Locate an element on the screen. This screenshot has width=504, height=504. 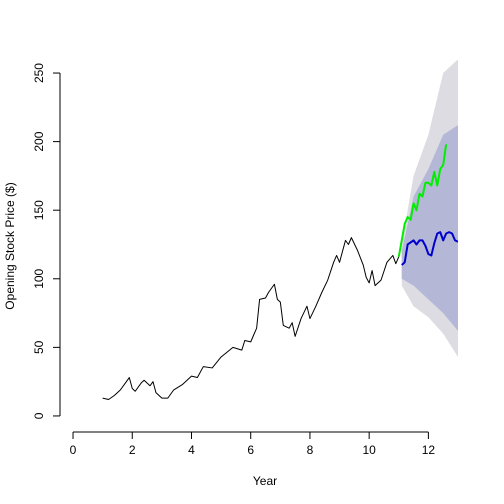
x-tick-label: 10 is located at coordinates (369, 450).